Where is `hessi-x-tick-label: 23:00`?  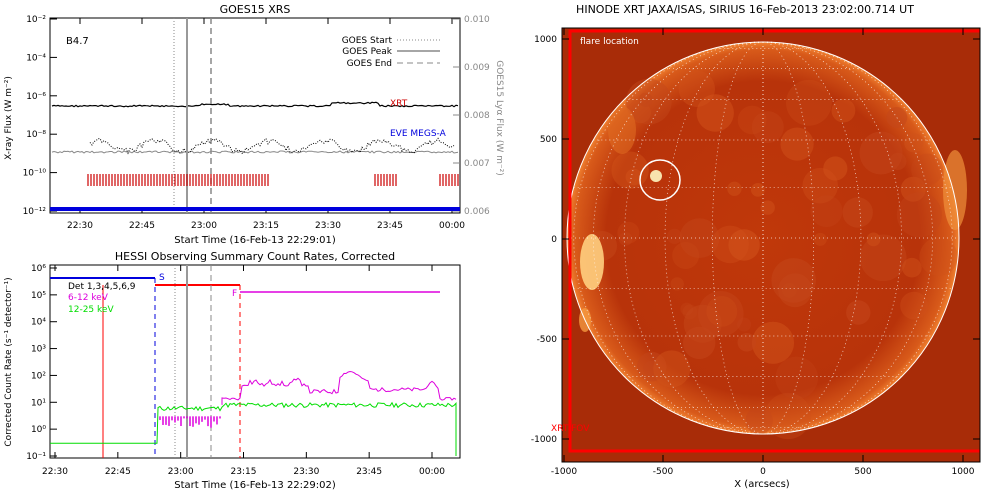 hessi-x-tick-label: 23:00 is located at coordinates (181, 472).